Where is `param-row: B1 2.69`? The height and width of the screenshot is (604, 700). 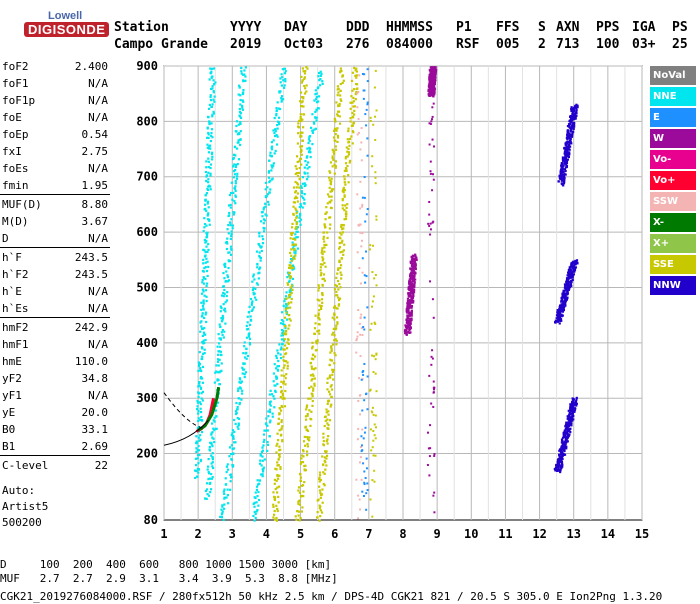
param-row: B1 2.69 is located at coordinates (55, 446).